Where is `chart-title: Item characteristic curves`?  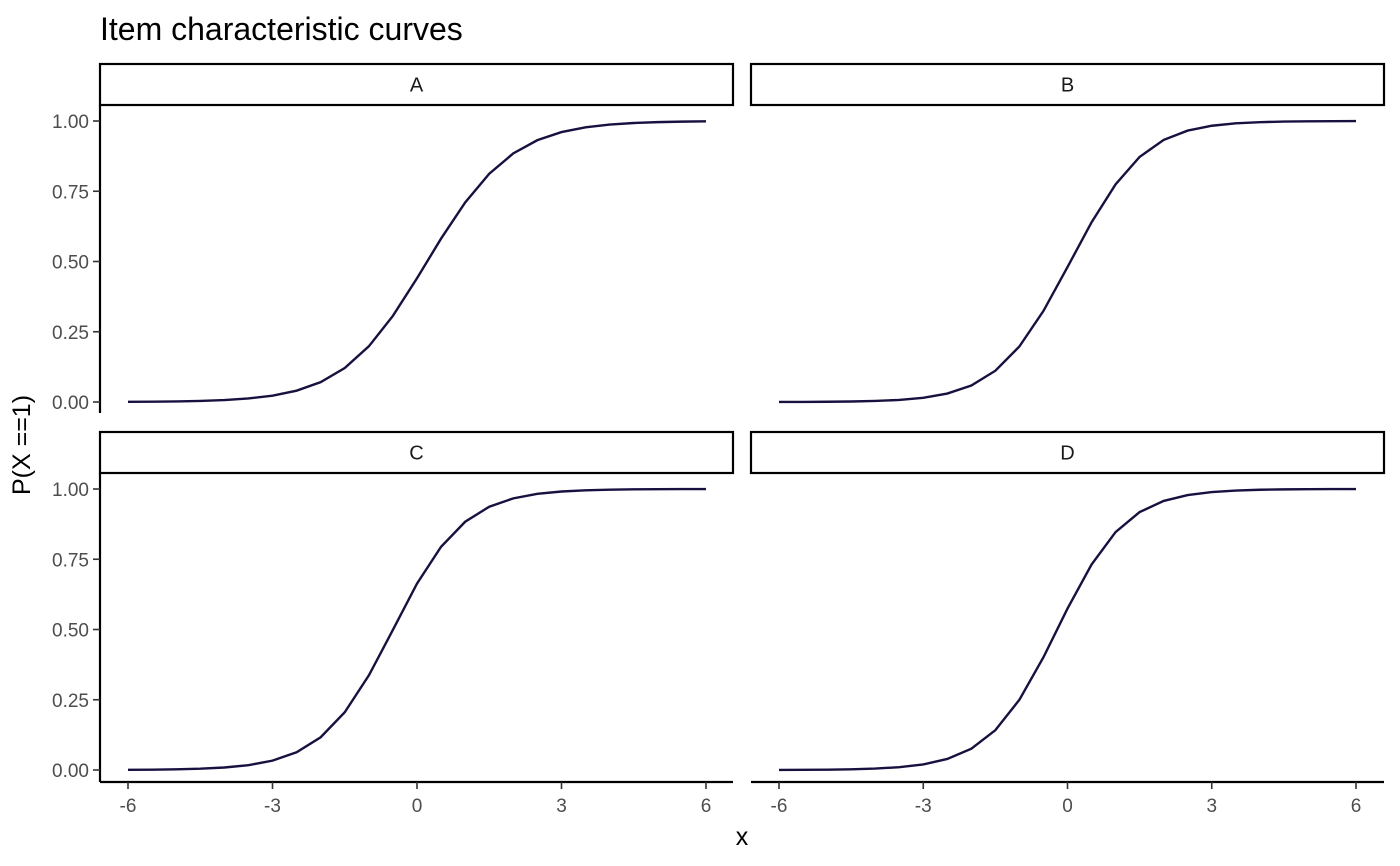 chart-title: Item characteristic curves is located at coordinates (281, 29).